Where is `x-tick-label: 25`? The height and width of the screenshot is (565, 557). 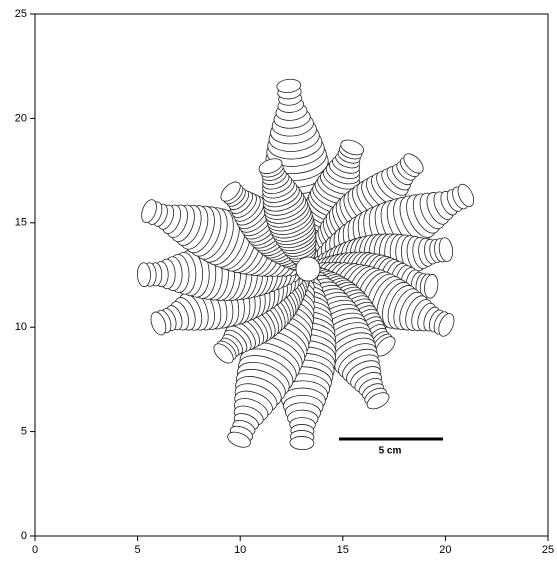 x-tick-label: 25 is located at coordinates (548, 550).